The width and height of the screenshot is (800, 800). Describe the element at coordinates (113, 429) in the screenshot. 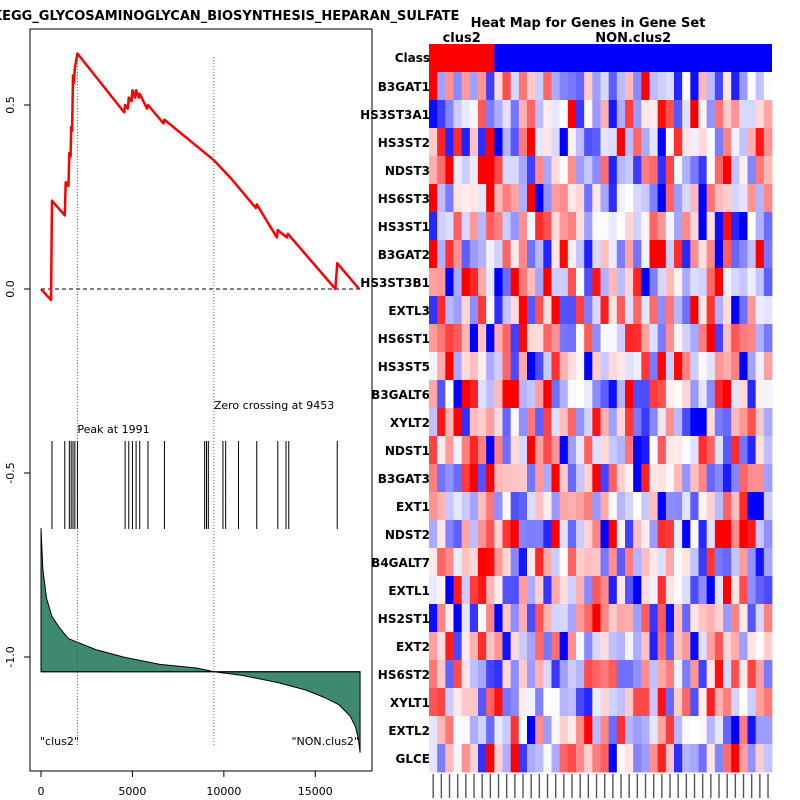

I see `peak-annotation: Peak at 1991` at that location.